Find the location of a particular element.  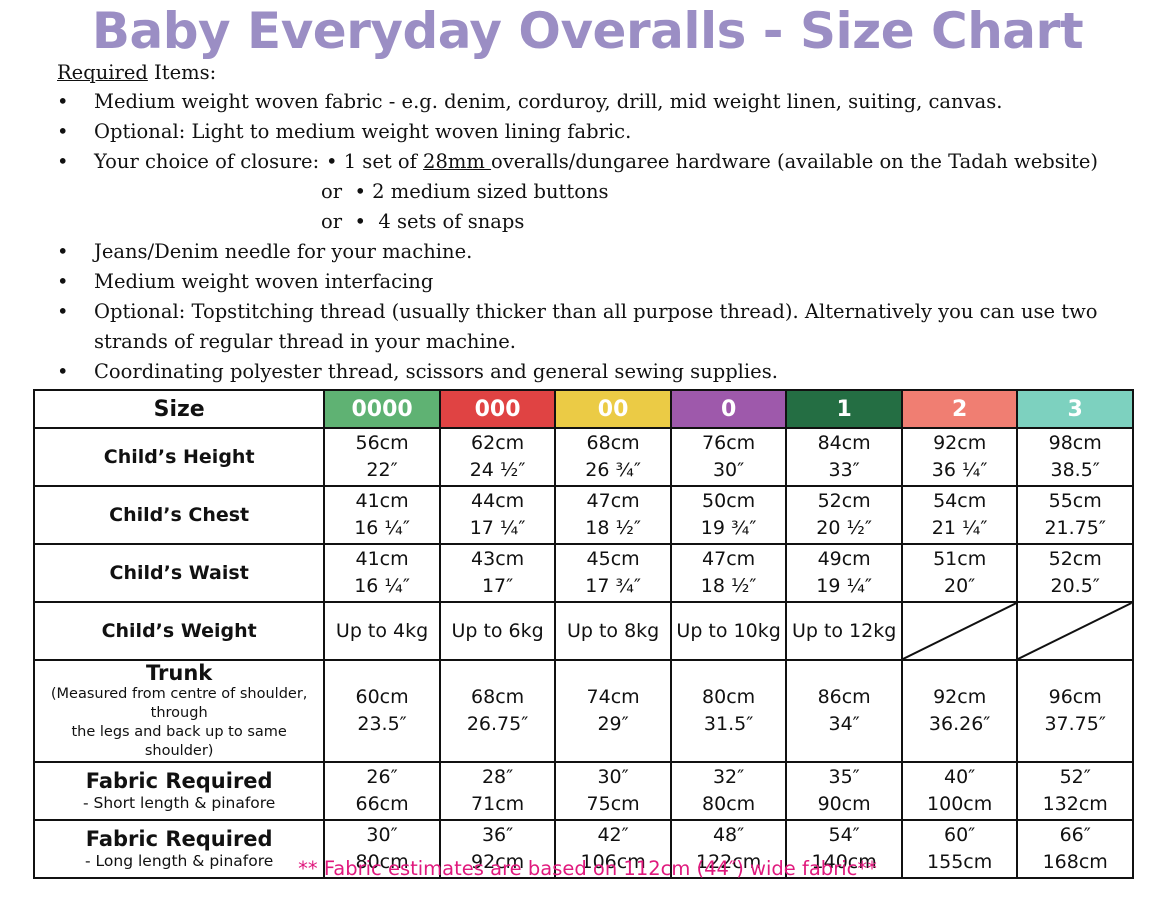

trunk-cell: 96cm 37.75″ is located at coordinates (1075, 711).